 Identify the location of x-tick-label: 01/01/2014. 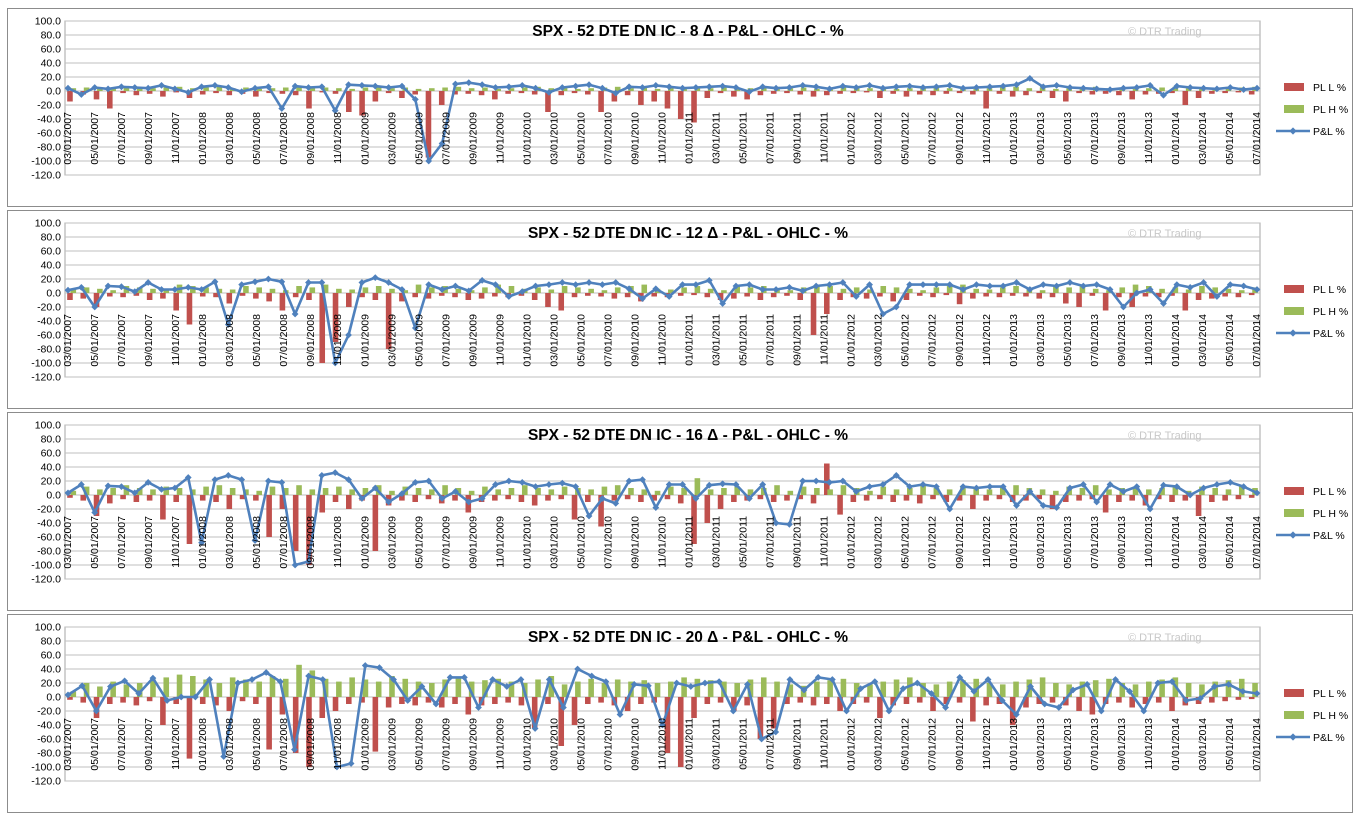
(1176, 744).